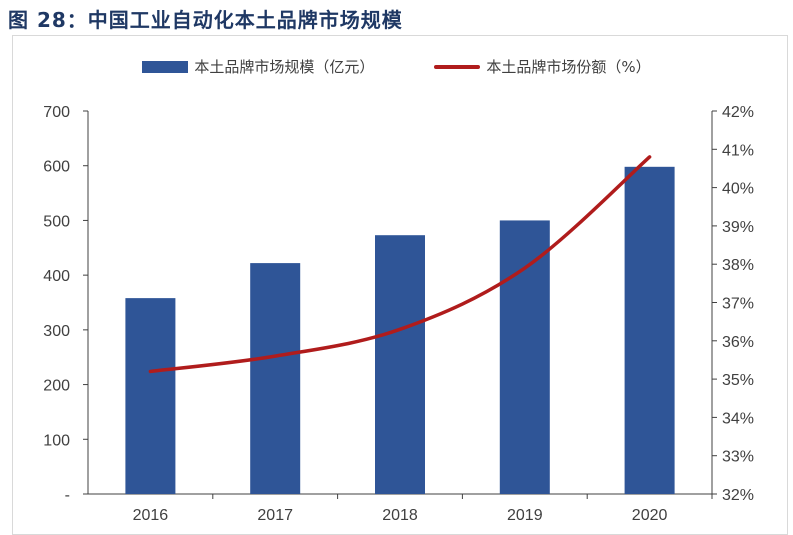 The height and width of the screenshot is (535, 793). What do you see at coordinates (275, 515) in the screenshot?
I see `x-tick-label: 2017` at bounding box center [275, 515].